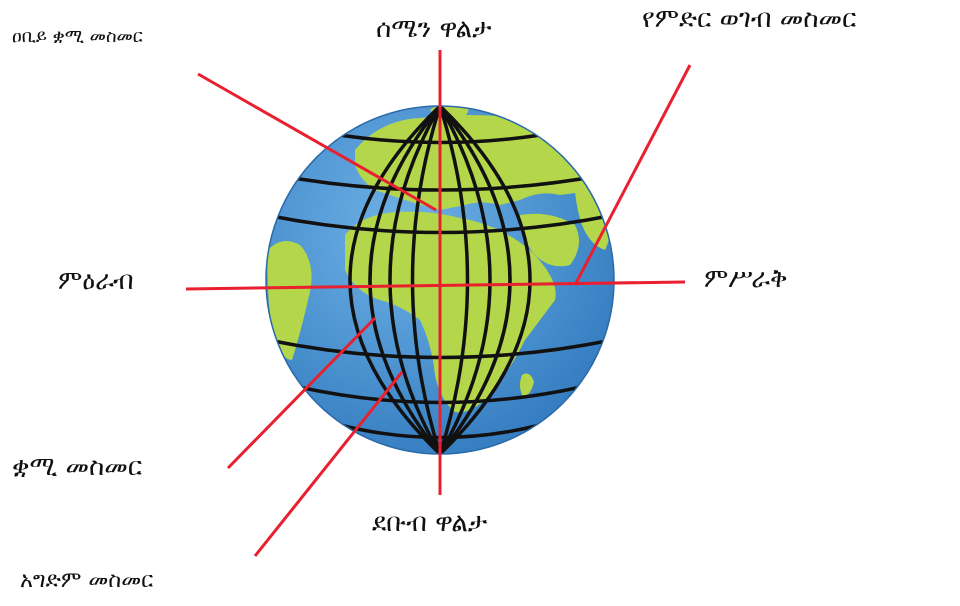  I want to click on meridian-label: ቋሚ መስመር, so click(77, 467).